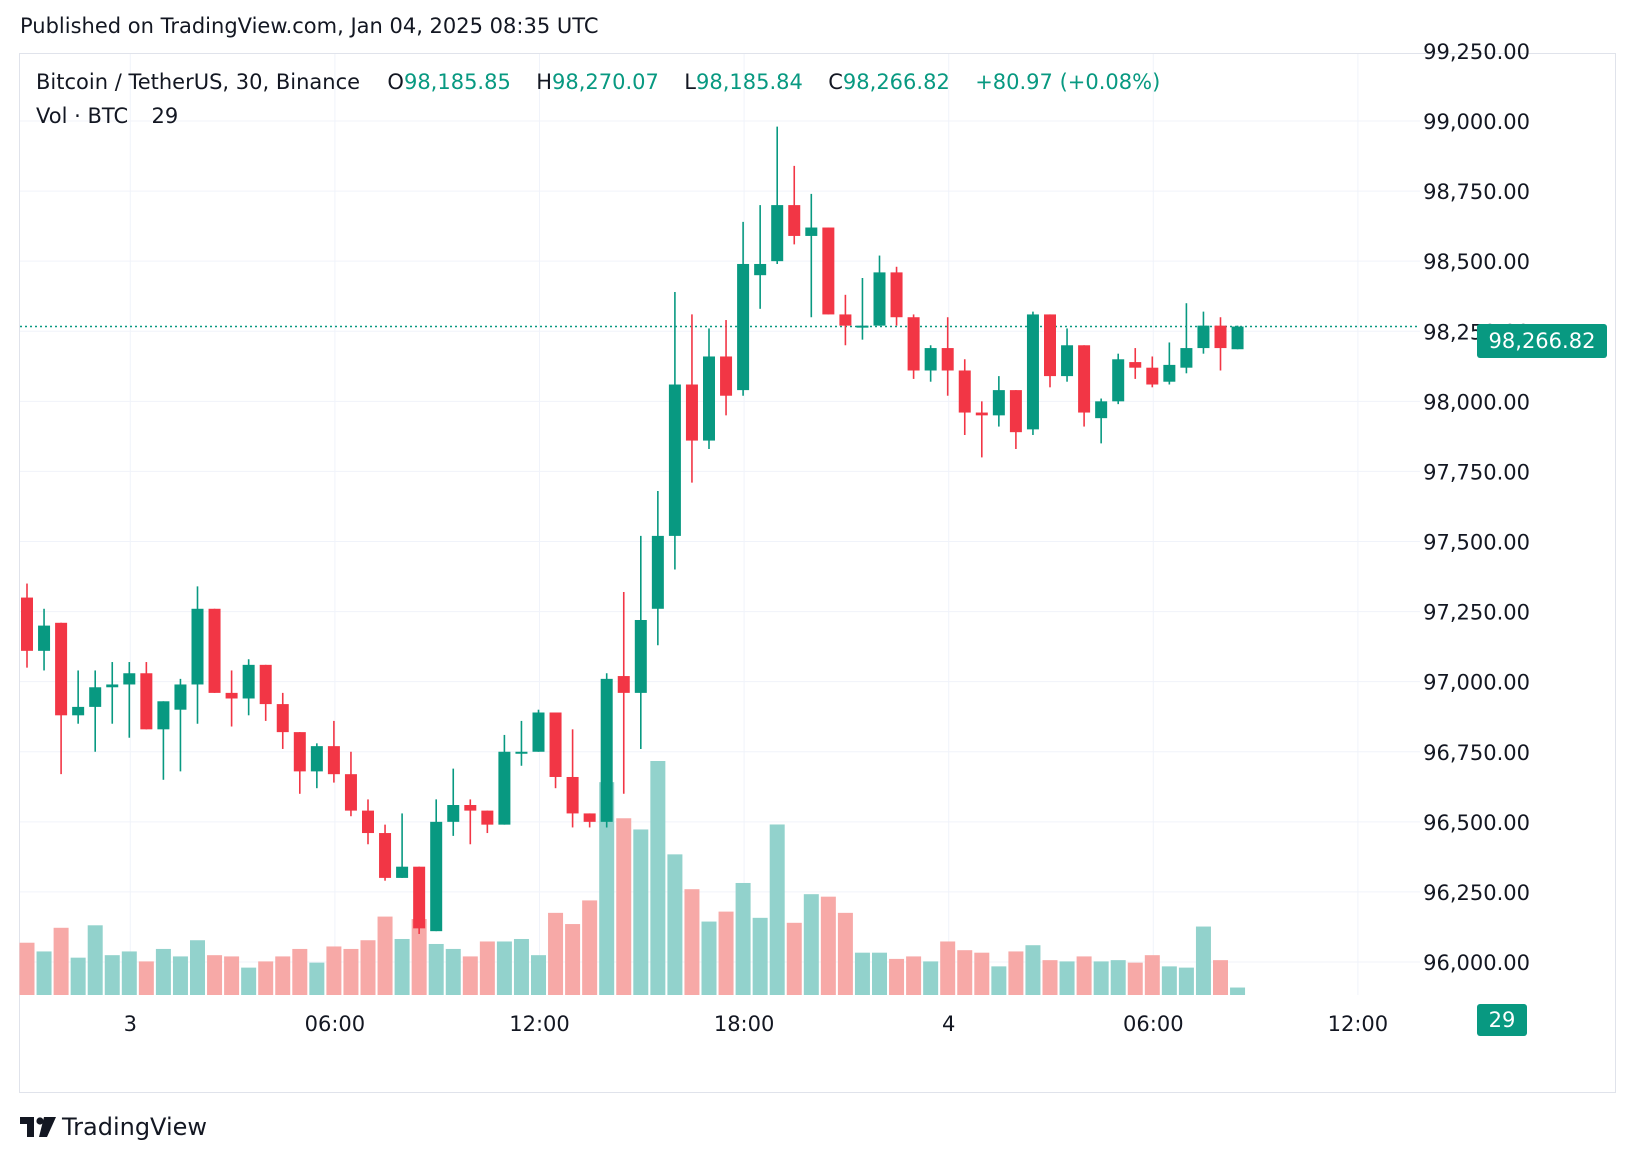 The width and height of the screenshot is (1626, 1158). I want to click on x-tick-label: 12:00, so click(539, 1024).